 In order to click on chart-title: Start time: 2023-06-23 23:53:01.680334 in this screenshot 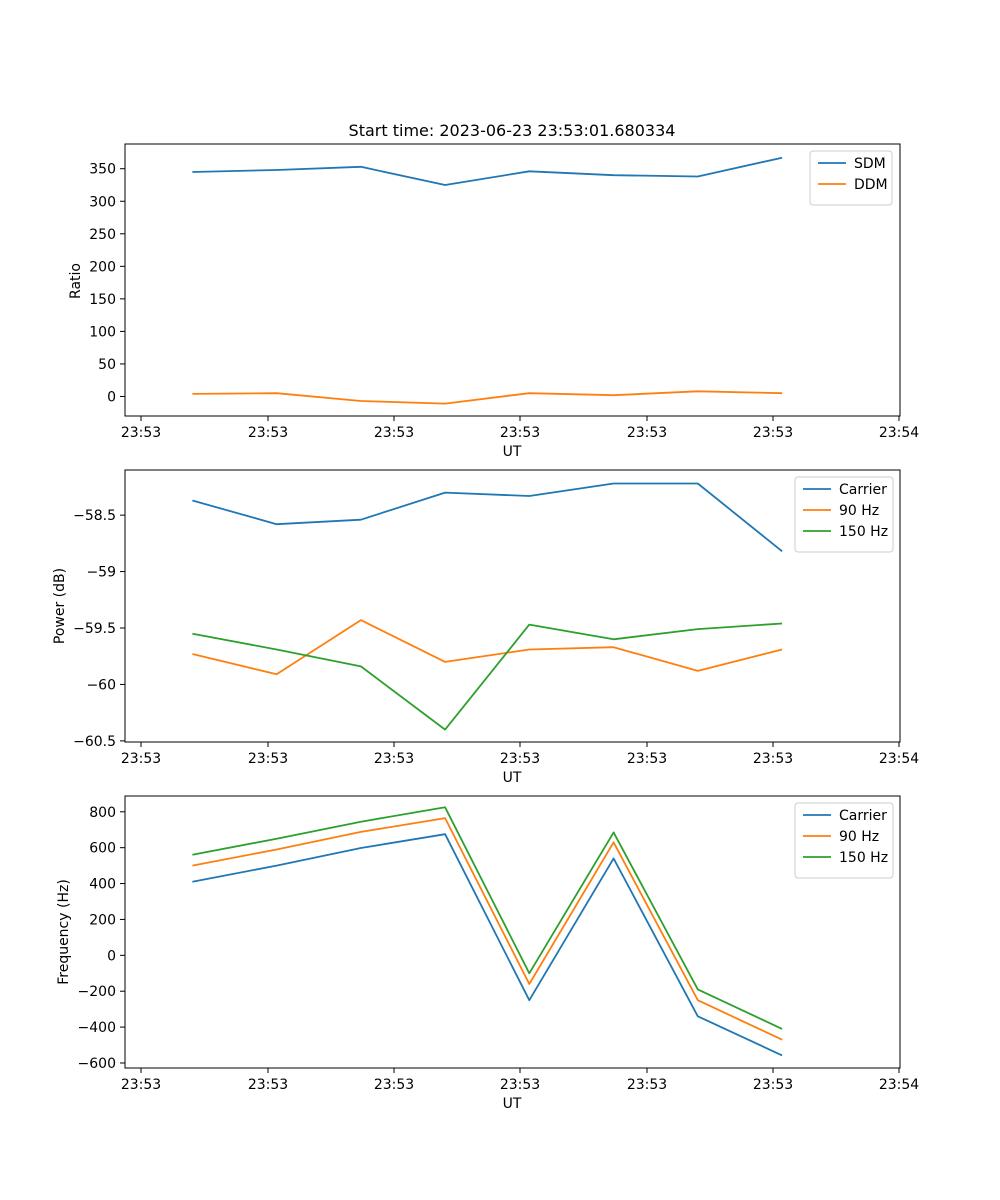, I will do `click(512, 130)`.